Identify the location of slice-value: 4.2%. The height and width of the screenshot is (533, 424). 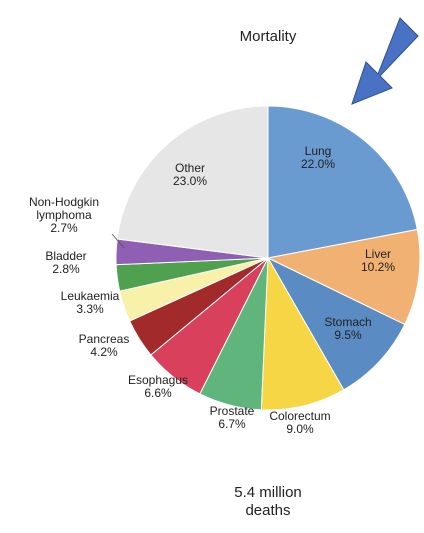
(104, 352).